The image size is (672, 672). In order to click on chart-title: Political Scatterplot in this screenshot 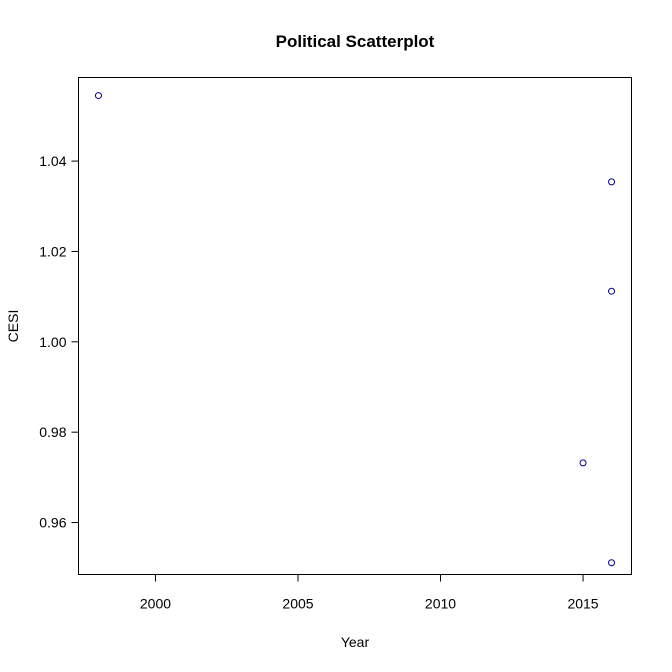, I will do `click(355, 41)`.